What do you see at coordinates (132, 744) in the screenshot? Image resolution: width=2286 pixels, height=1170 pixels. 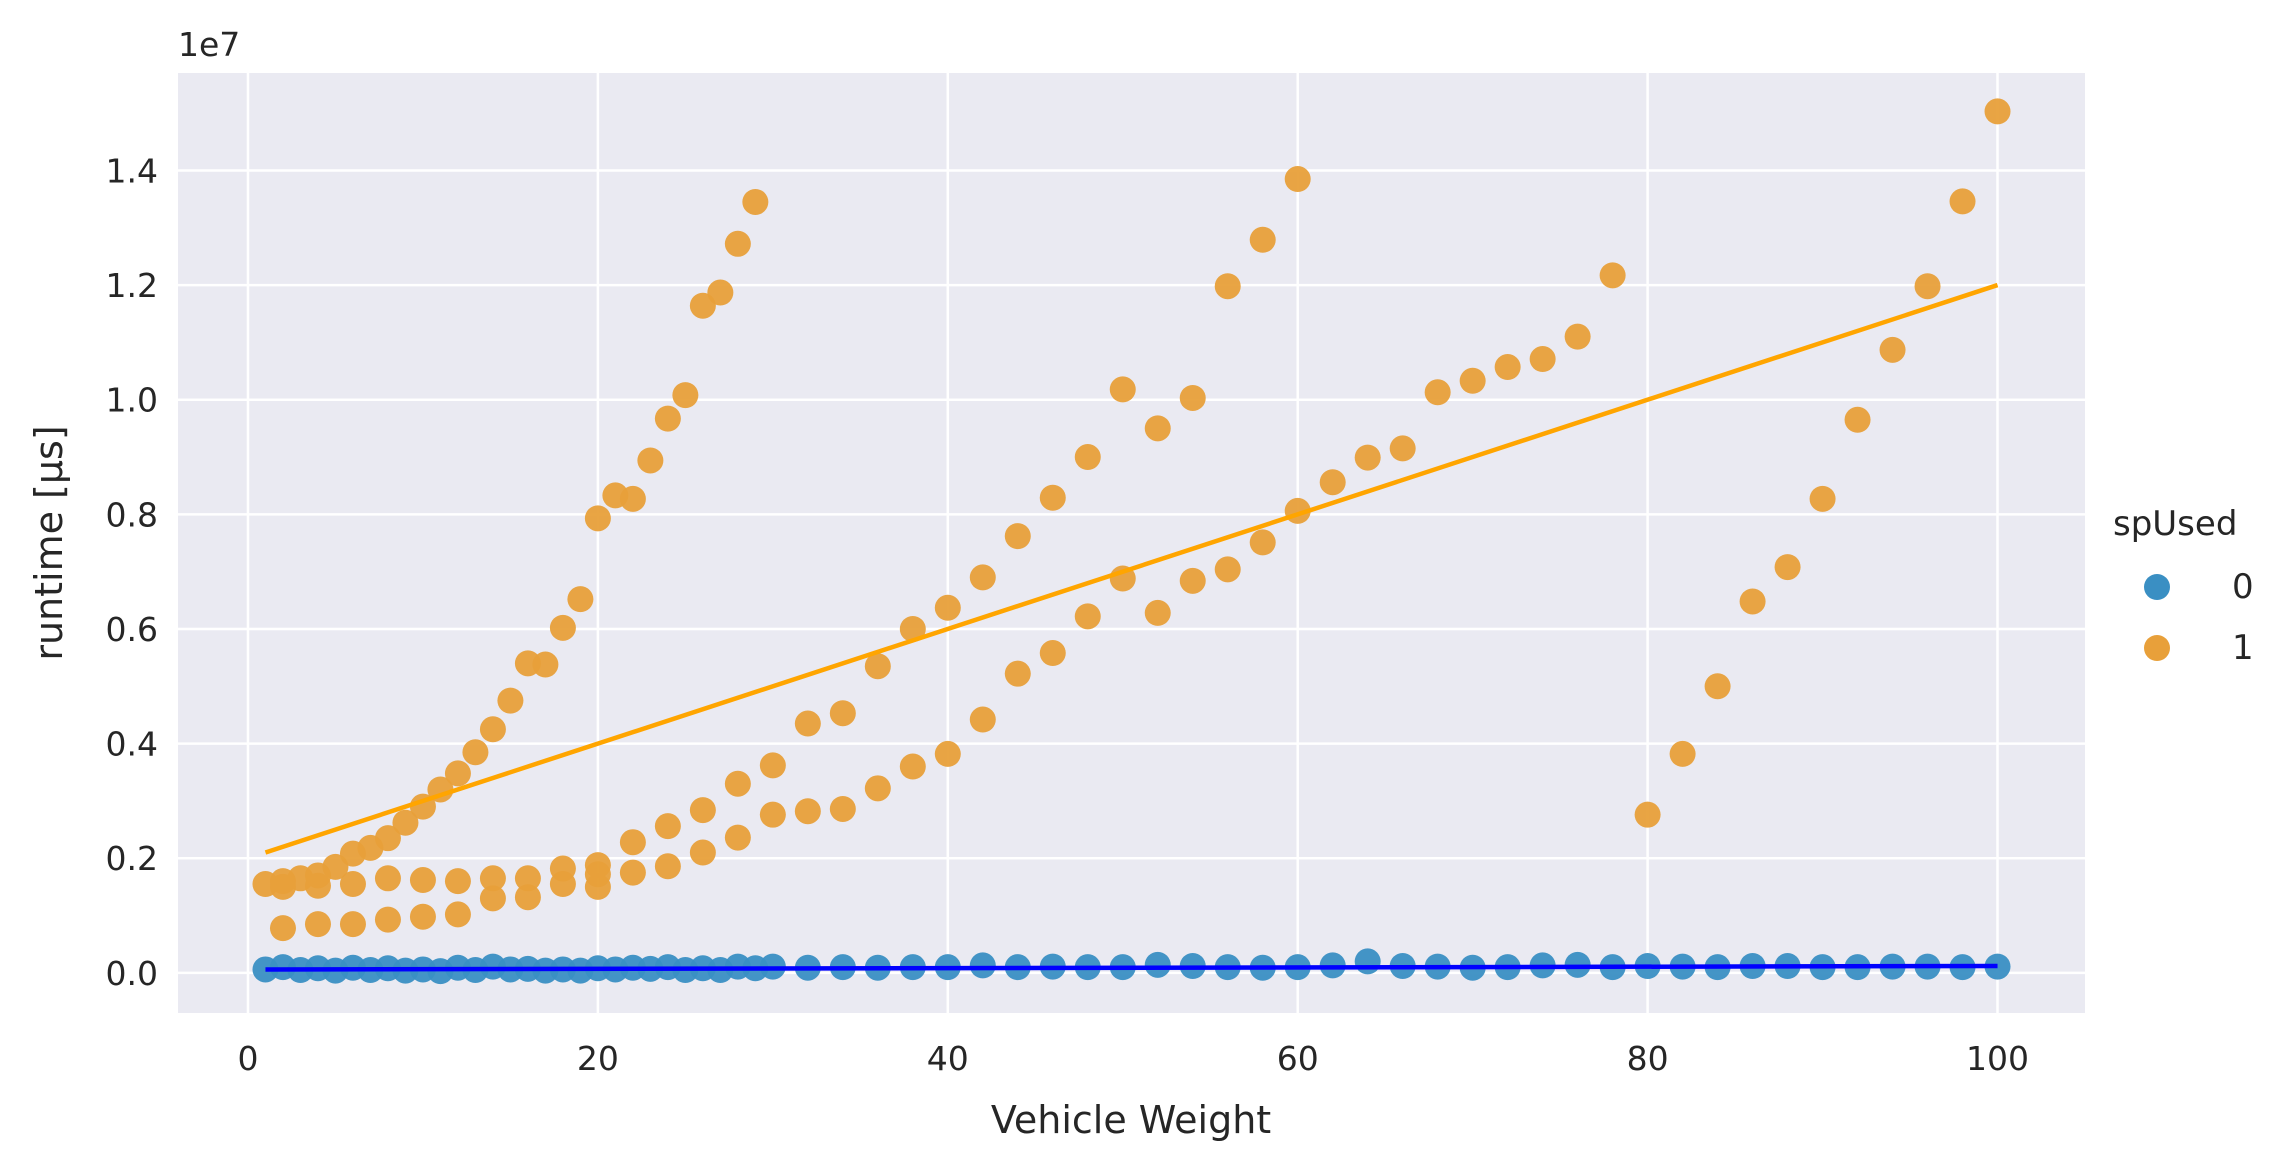 I see `y-tick-label: 0.4` at bounding box center [132, 744].